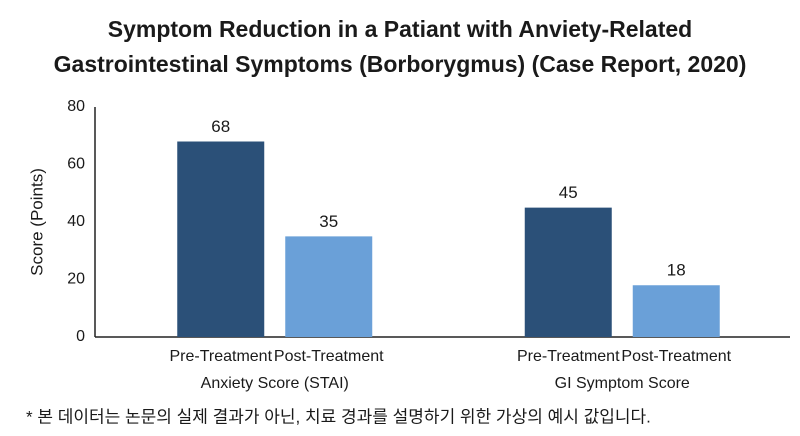  What do you see at coordinates (76, 106) in the screenshot?
I see `y-tick-label: 80` at bounding box center [76, 106].